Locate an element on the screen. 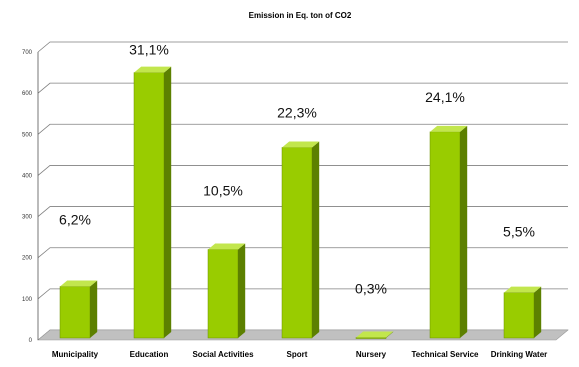 This screenshot has width=579, height=367. data-label: 24,1% is located at coordinates (445, 97).